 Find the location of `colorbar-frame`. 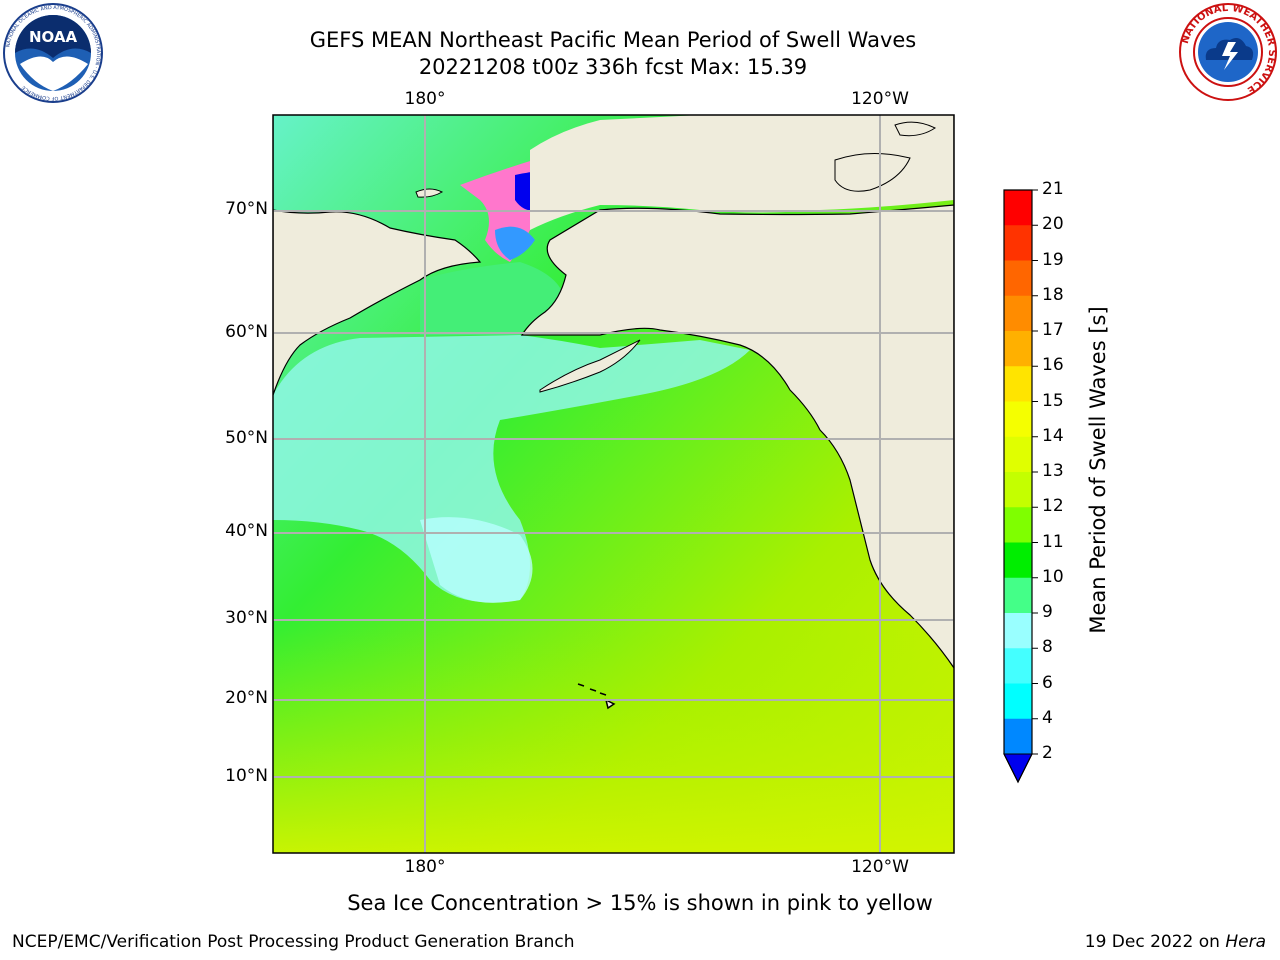

colorbar-frame is located at coordinates (1018, 486).